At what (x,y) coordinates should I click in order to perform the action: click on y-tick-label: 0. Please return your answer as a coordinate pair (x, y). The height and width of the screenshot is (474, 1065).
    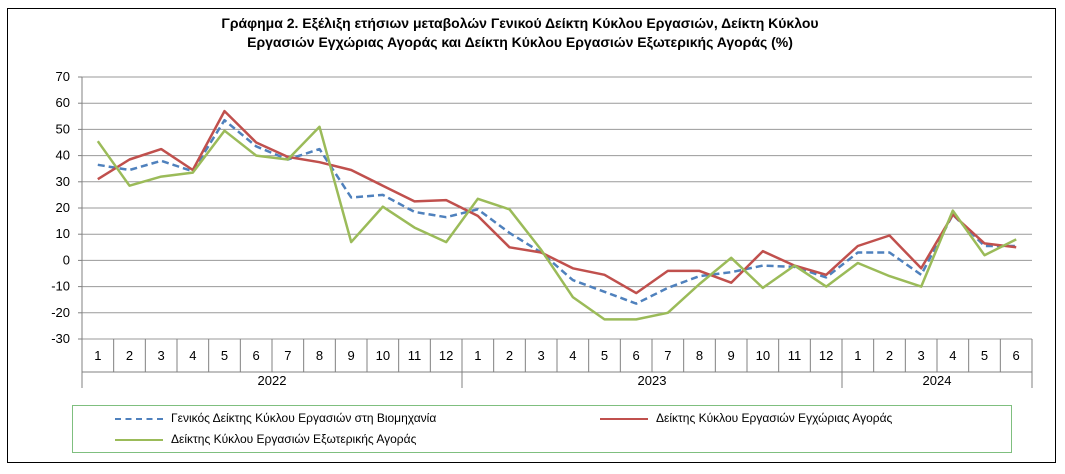
    Looking at the image, I should click on (66, 259).